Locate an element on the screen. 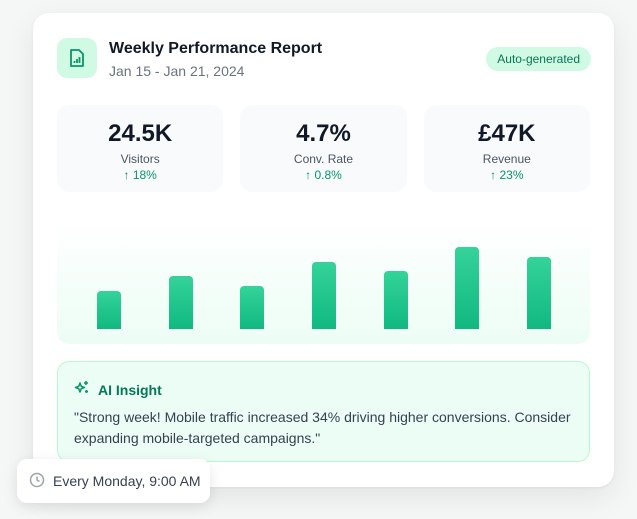  stat-delta: ↑ 18% is located at coordinates (140, 175).